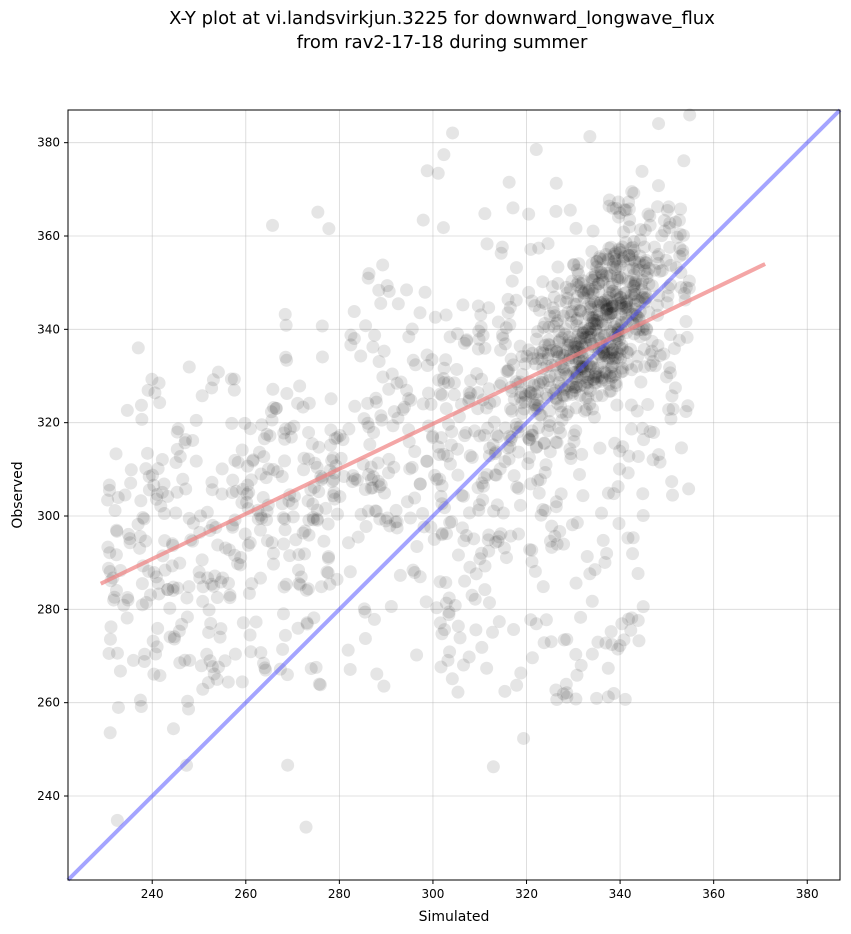  I want to click on x-tick-label: 380, so click(807, 894).